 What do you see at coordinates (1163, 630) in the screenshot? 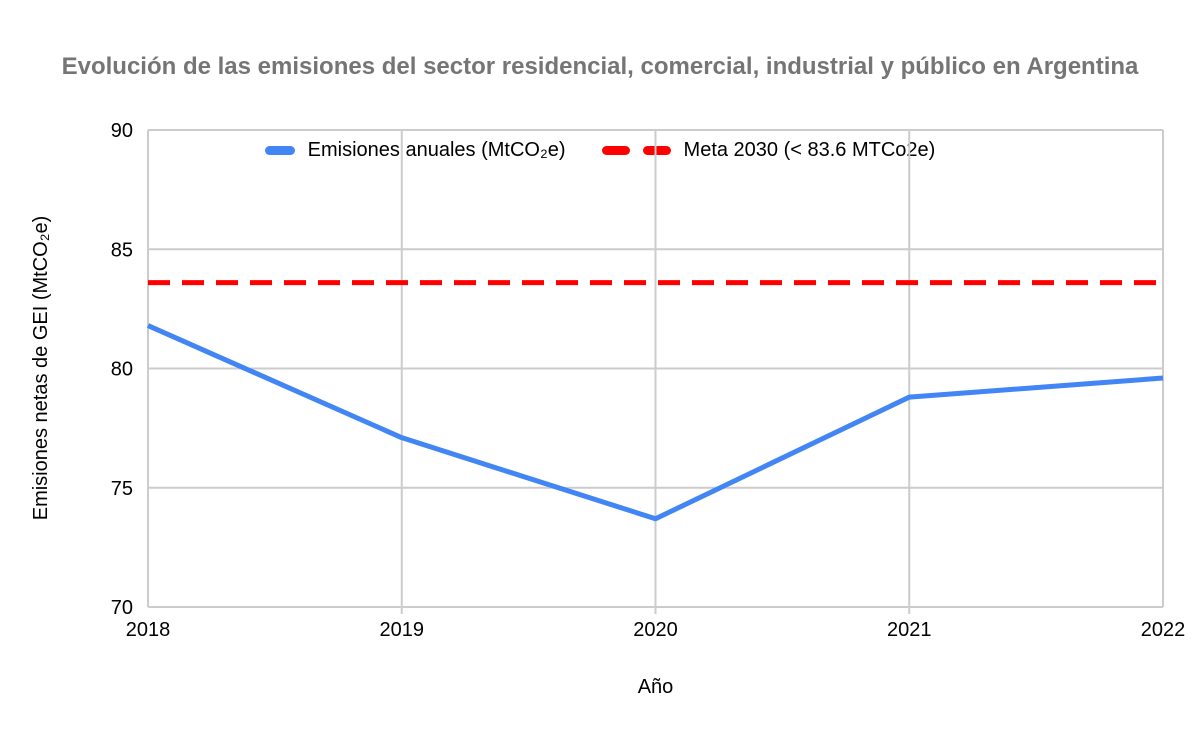
I see `x-tick-label: 2022` at bounding box center [1163, 630].